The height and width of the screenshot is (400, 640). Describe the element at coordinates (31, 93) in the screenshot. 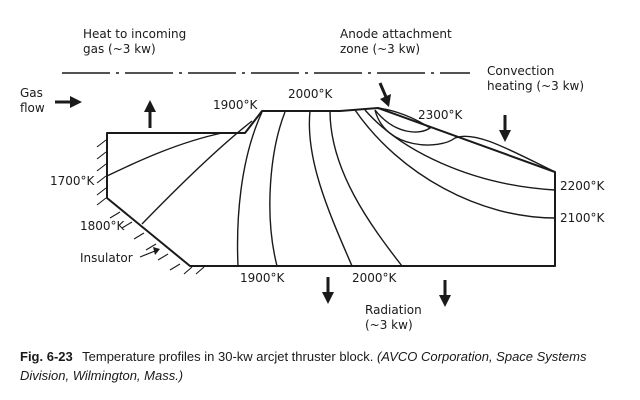

I see `gas-flow-label-line1: Gas` at that location.